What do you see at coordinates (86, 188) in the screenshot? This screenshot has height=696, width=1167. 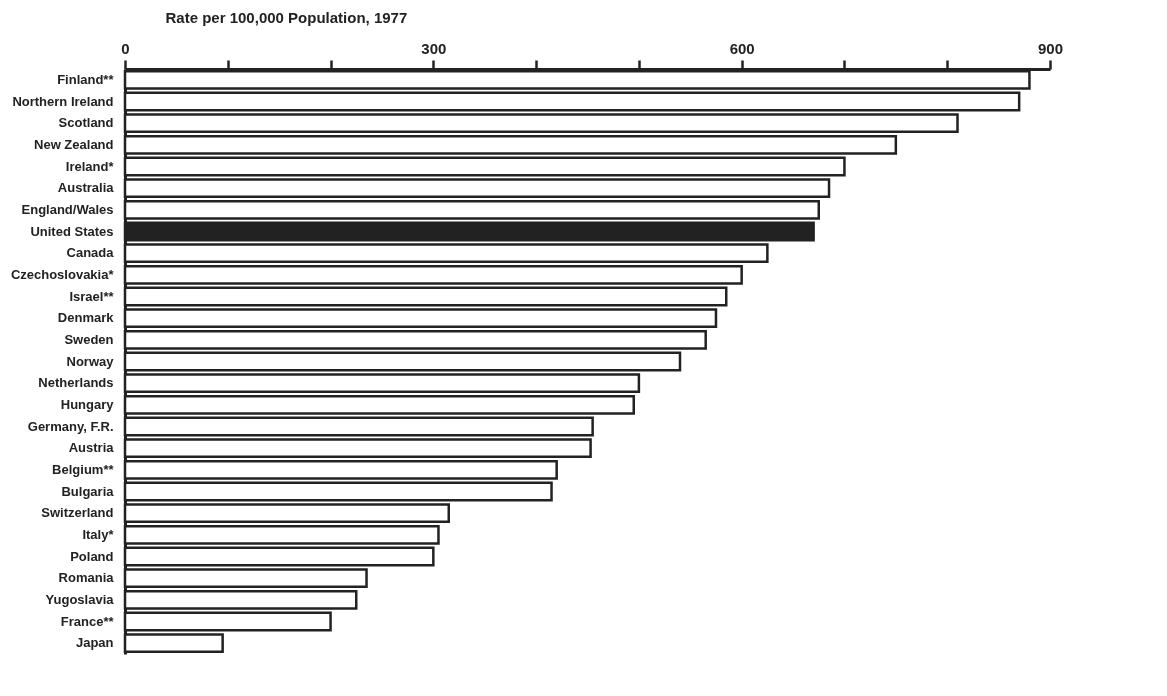 I see `y-tick-label: Australia` at bounding box center [86, 188].